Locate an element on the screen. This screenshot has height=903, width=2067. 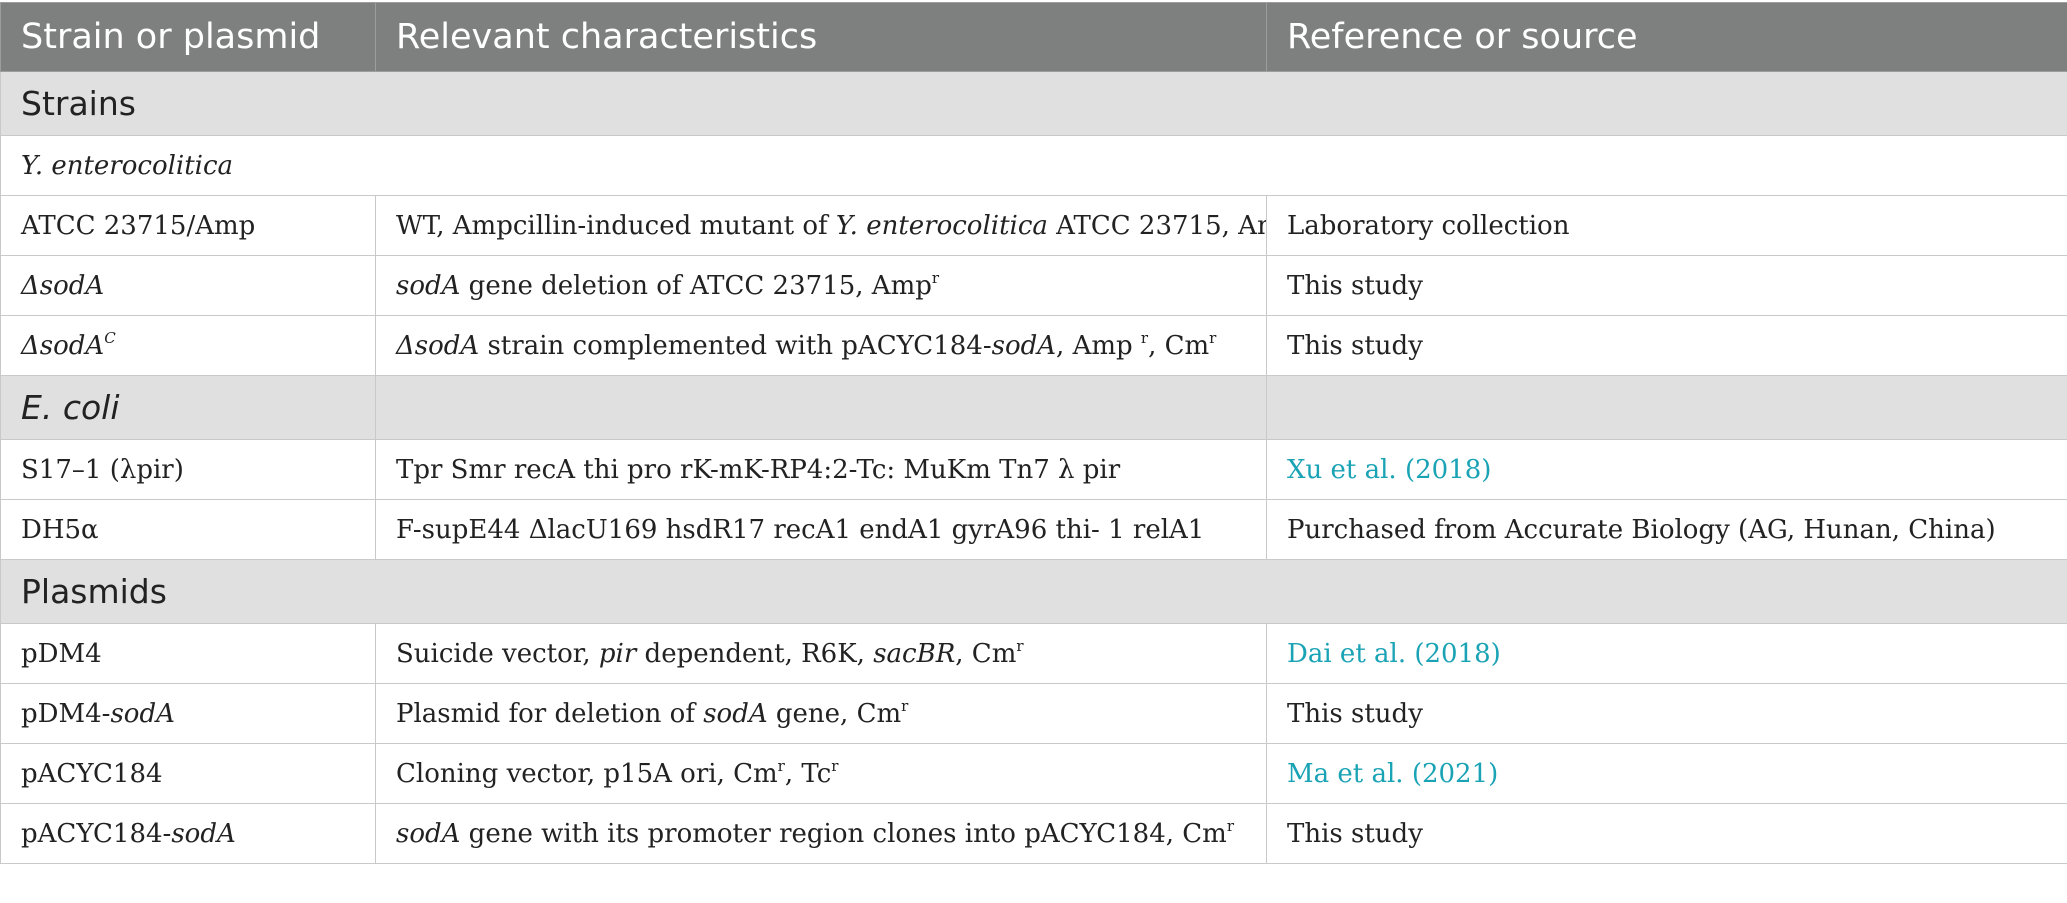
section-row-e-coli: E. coli is located at coordinates (1033, 407).